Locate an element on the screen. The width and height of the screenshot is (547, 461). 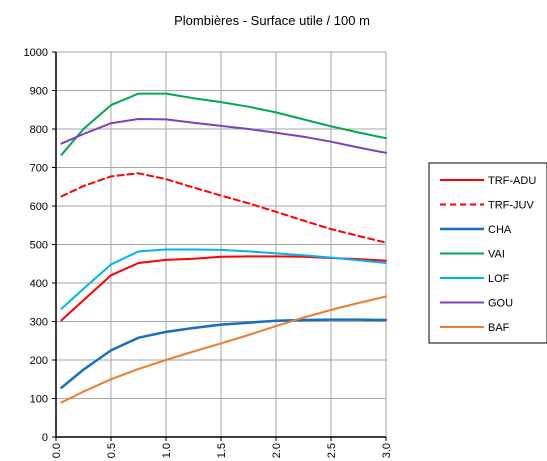
y-tick-label-1: 100 is located at coordinates (39, 400).